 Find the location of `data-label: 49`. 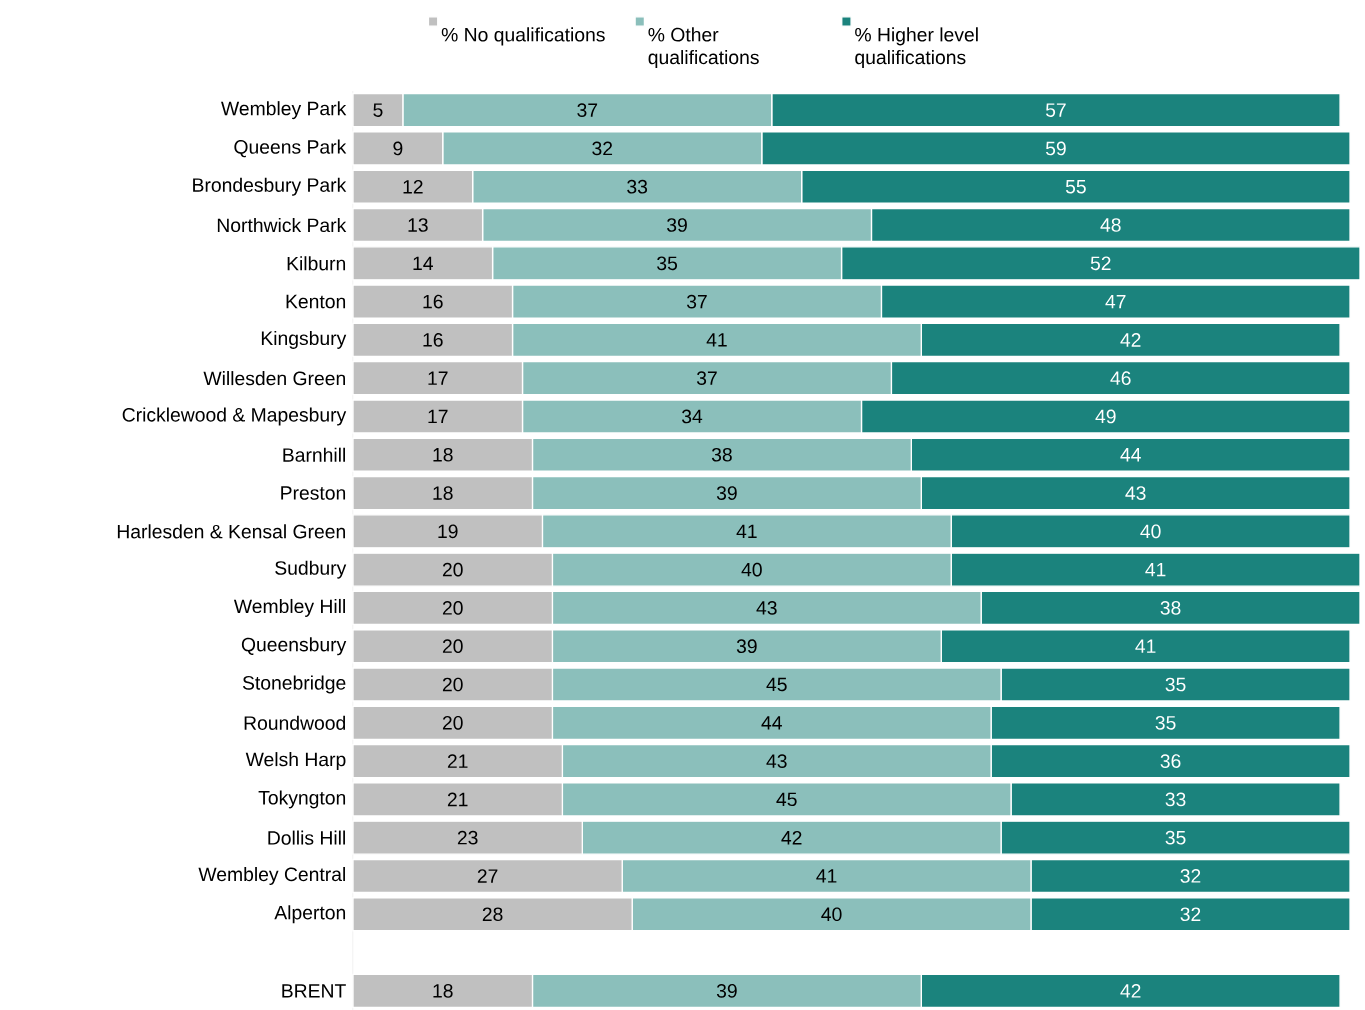

data-label: 49 is located at coordinates (1105, 416).